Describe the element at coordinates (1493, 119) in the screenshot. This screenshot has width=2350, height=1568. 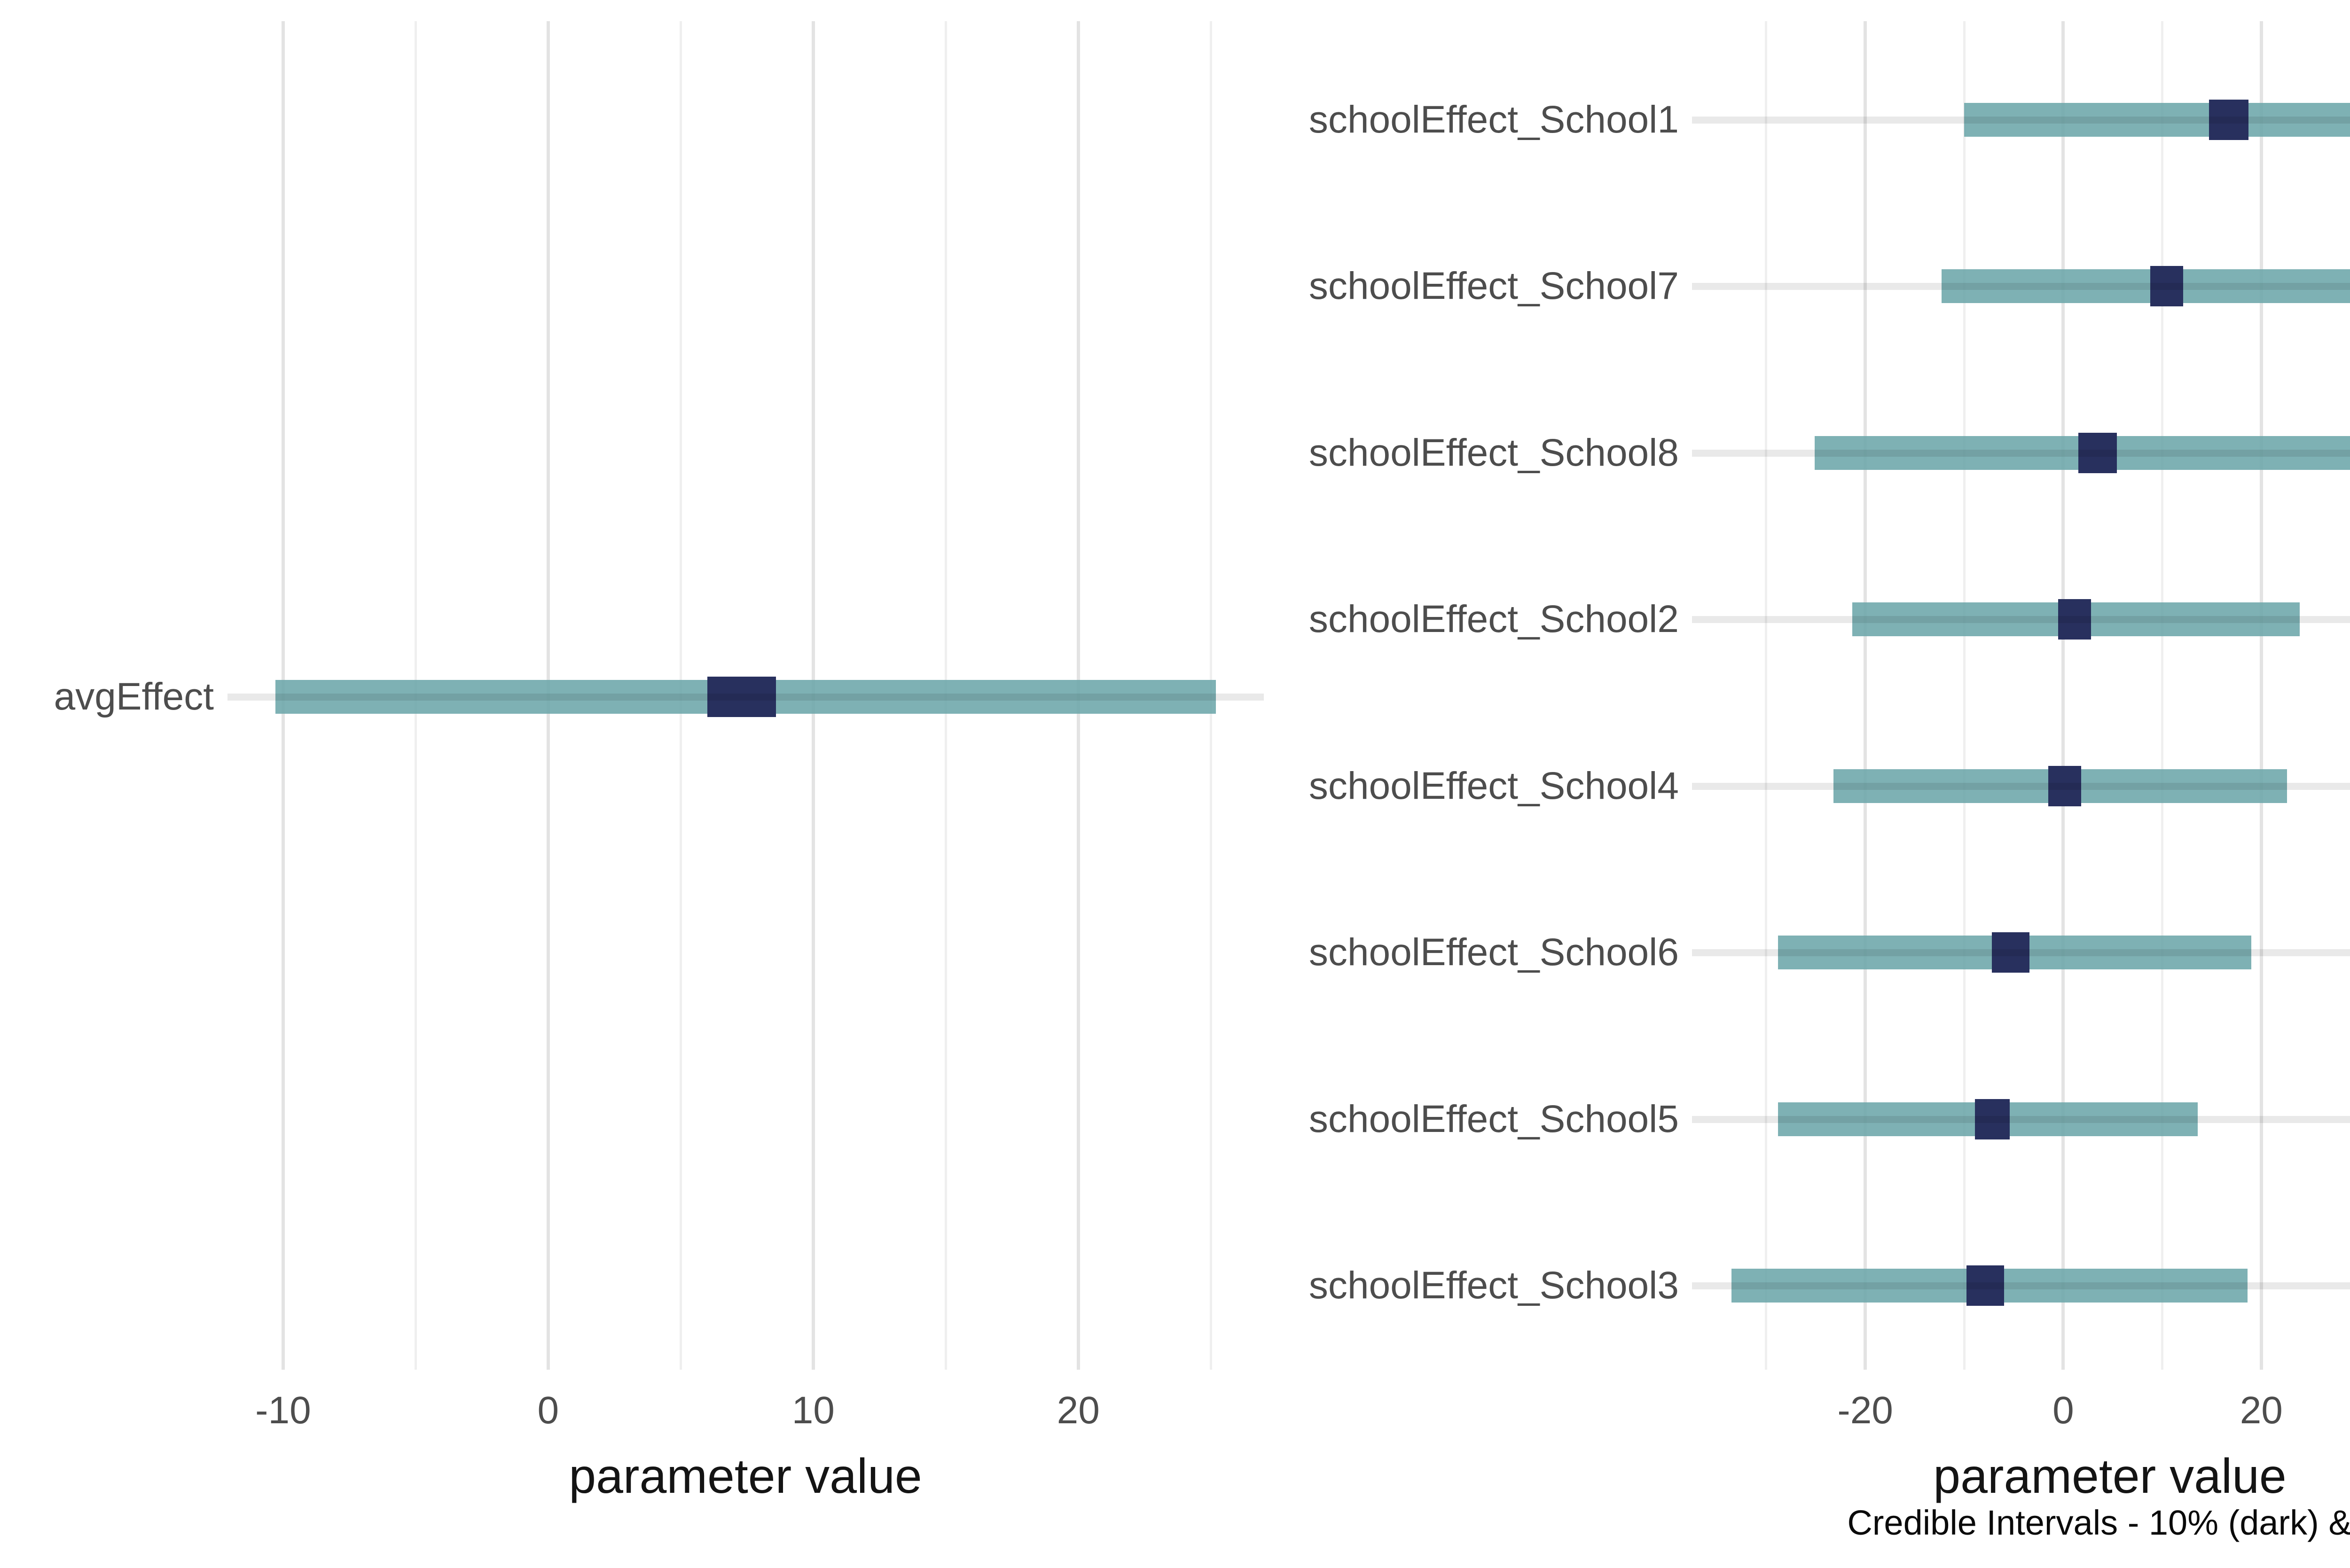
I see `y-axis-label: schoolEffect_School1` at that location.